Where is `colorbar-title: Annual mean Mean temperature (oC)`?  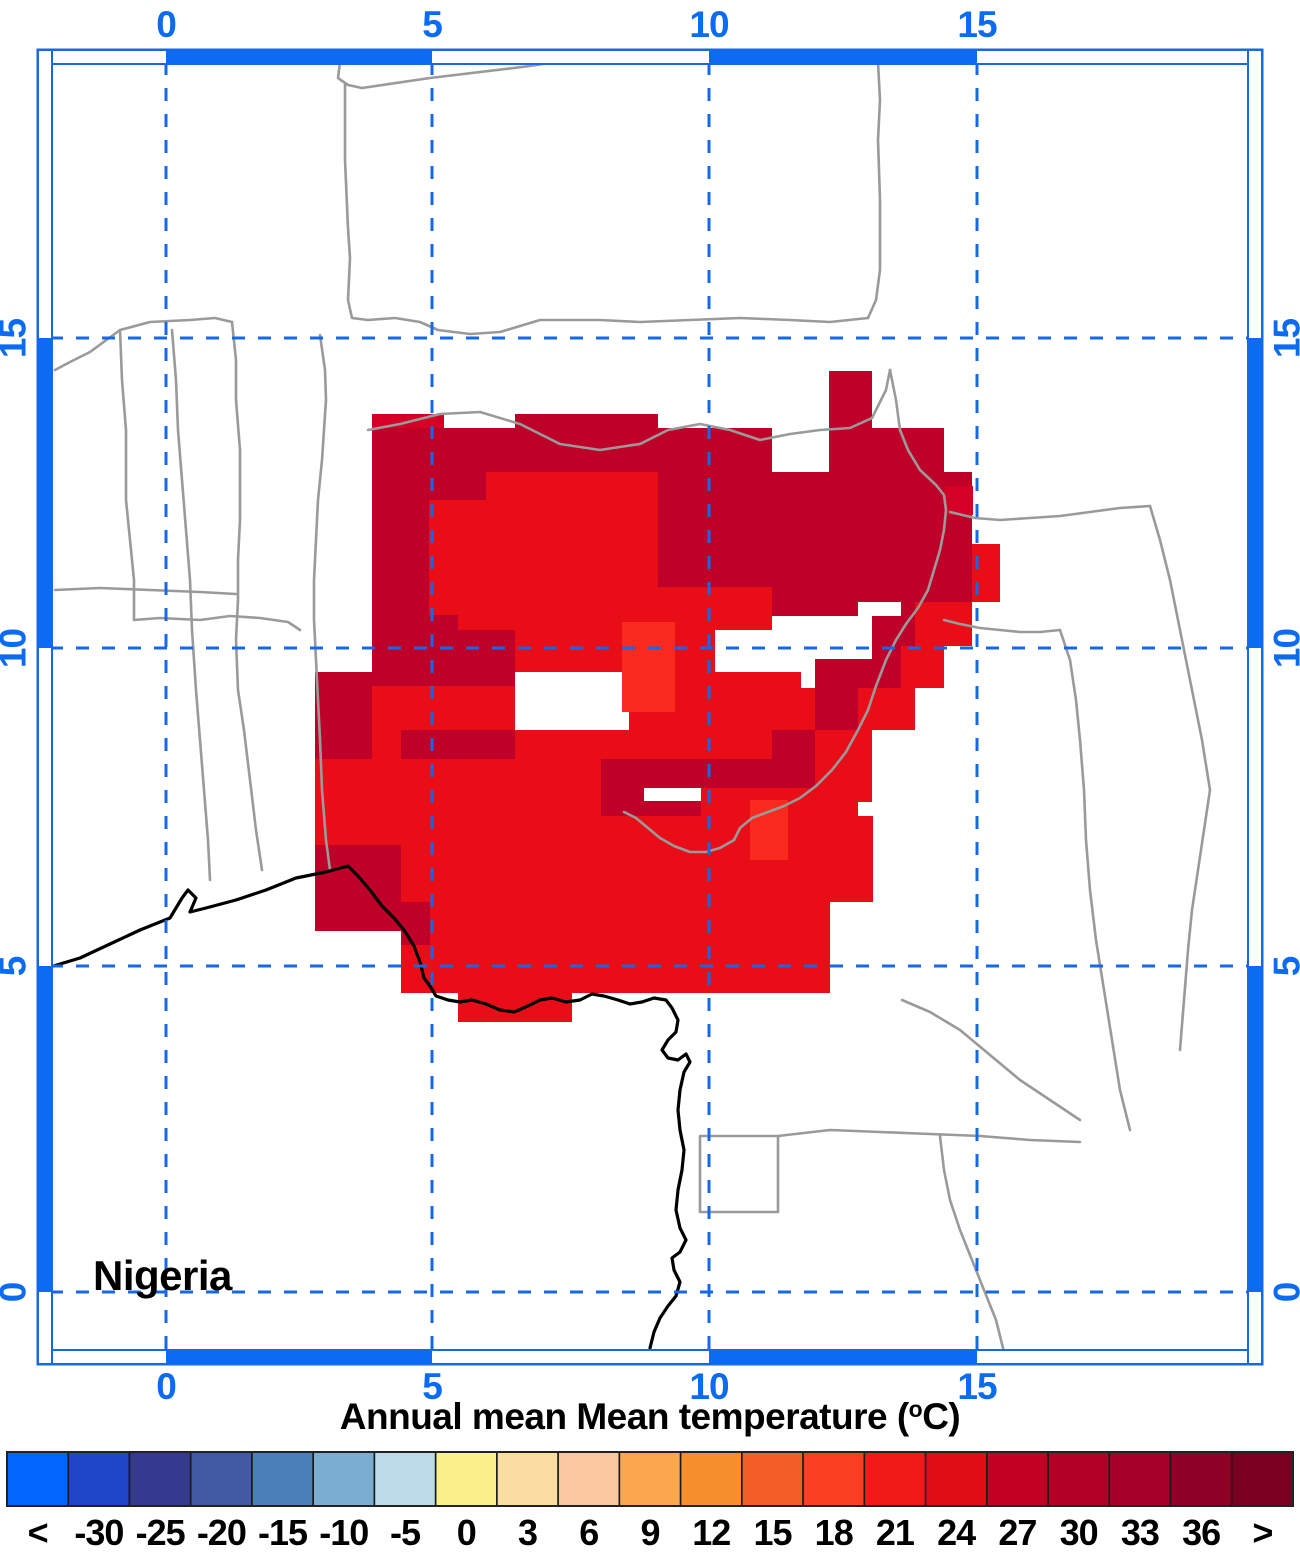 colorbar-title: Annual mean Mean temperature (oC) is located at coordinates (650, 1417).